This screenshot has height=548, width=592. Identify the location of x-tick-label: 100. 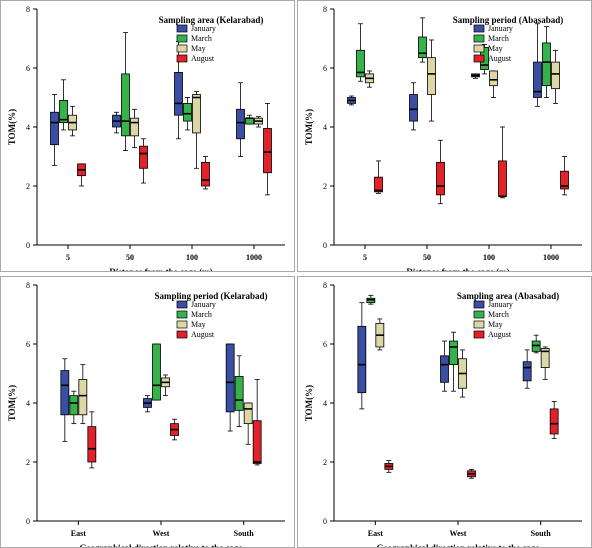
(192, 257).